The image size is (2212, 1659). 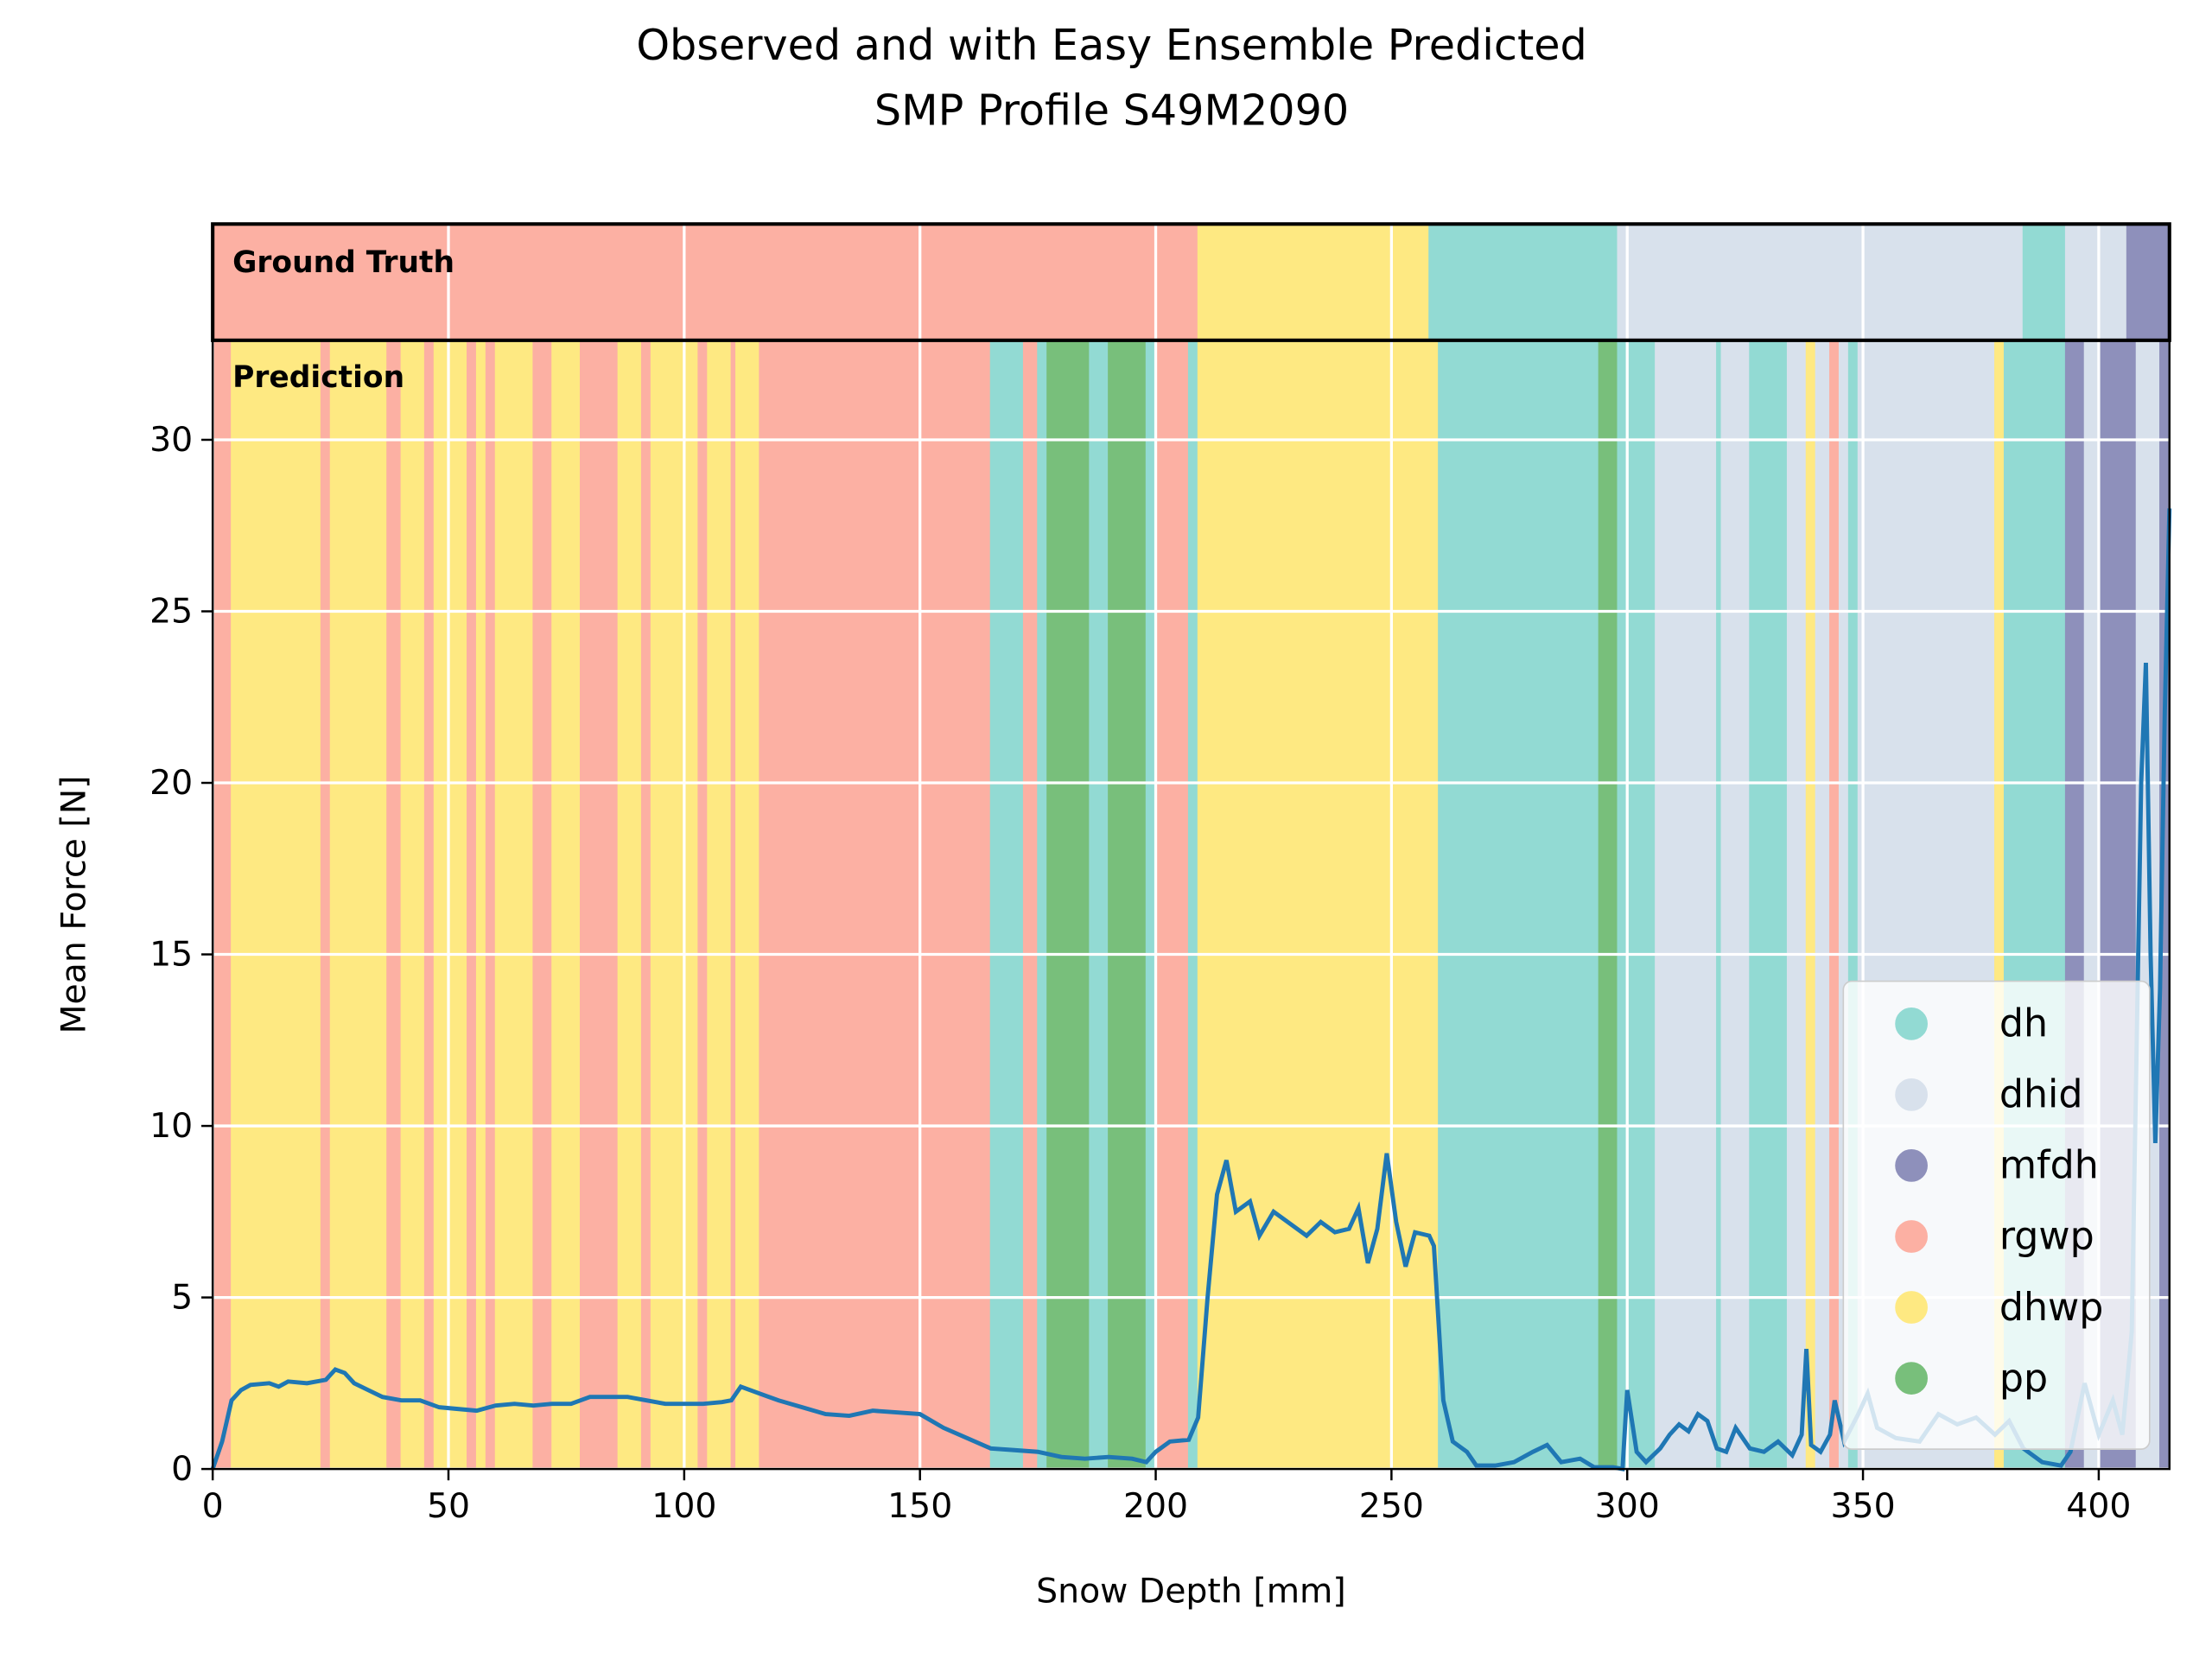 I want to click on x-tick-label: 150, so click(x=919, y=1506).